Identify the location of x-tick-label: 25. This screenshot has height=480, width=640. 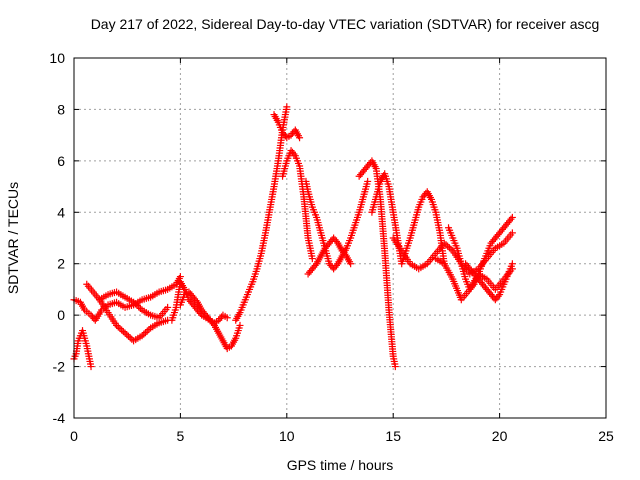
(606, 436).